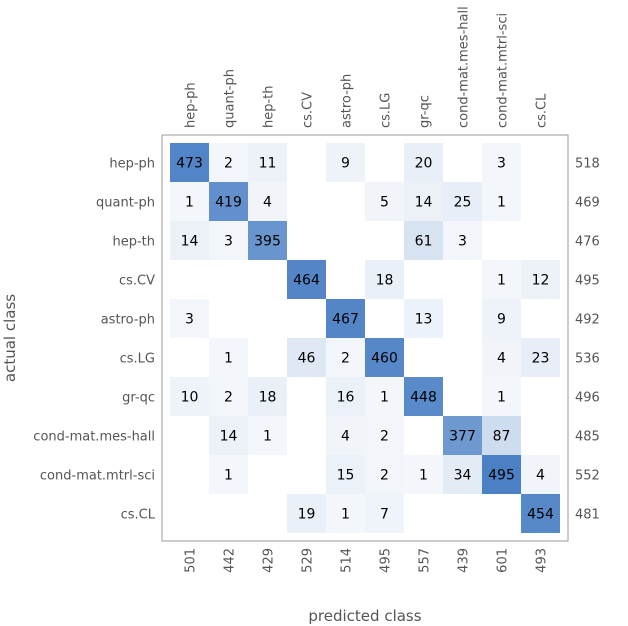 Image resolution: width=628 pixels, height=626 pixels. Describe the element at coordinates (345, 320) in the screenshot. I see `cell-value: 467` at that location.